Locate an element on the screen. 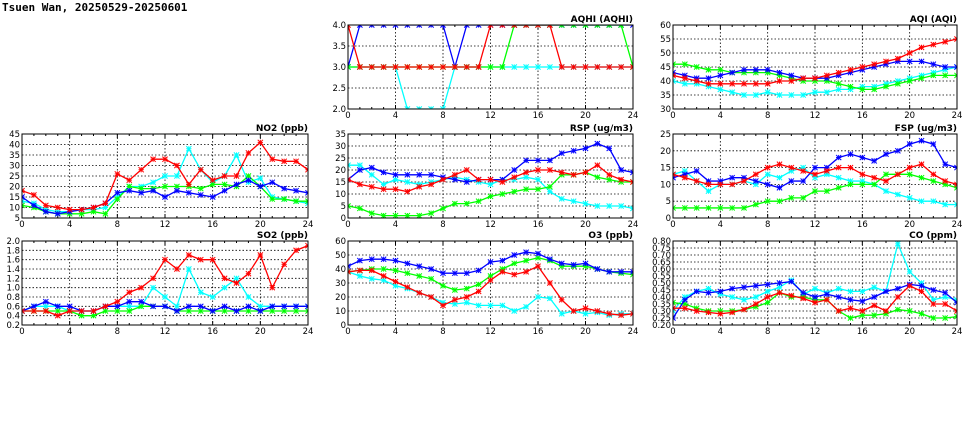 The image size is (975, 447). y-tick-label: 45 is located at coordinates (14, 135).